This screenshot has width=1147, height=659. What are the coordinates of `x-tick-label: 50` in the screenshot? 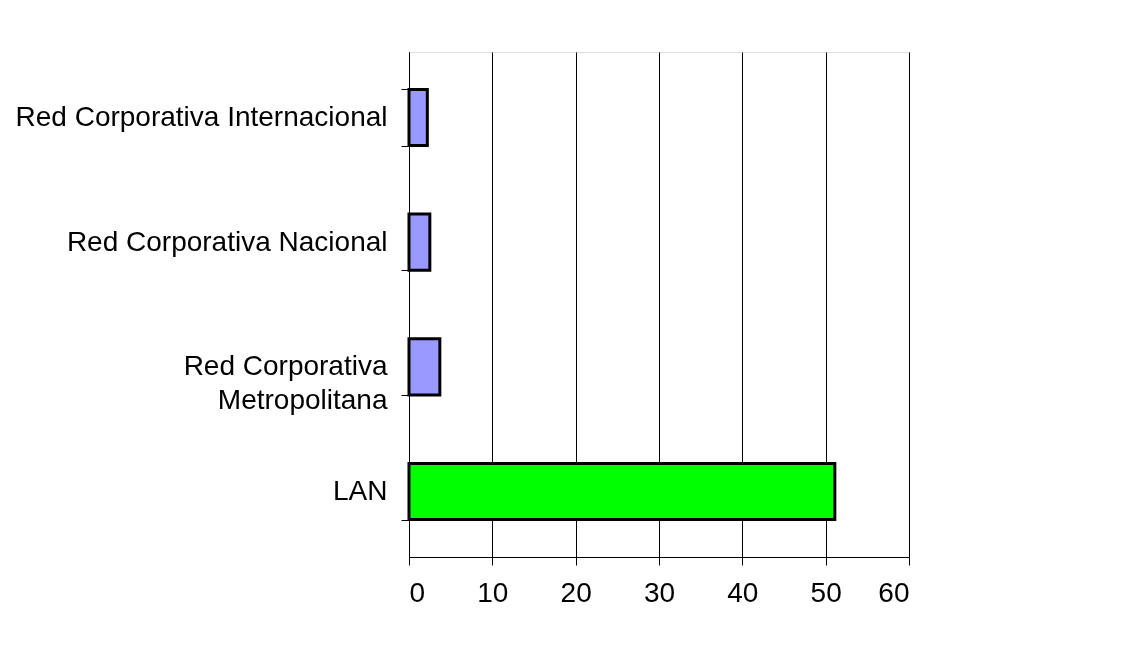 It's located at (826, 592).